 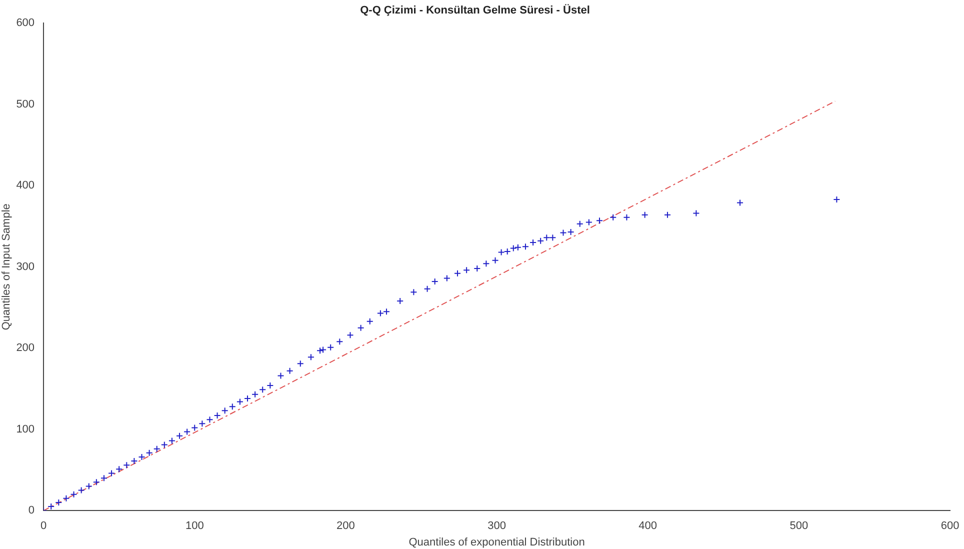 What do you see at coordinates (6, 267) in the screenshot?
I see `y-axis-title: Quantiles of Input Sample` at bounding box center [6, 267].